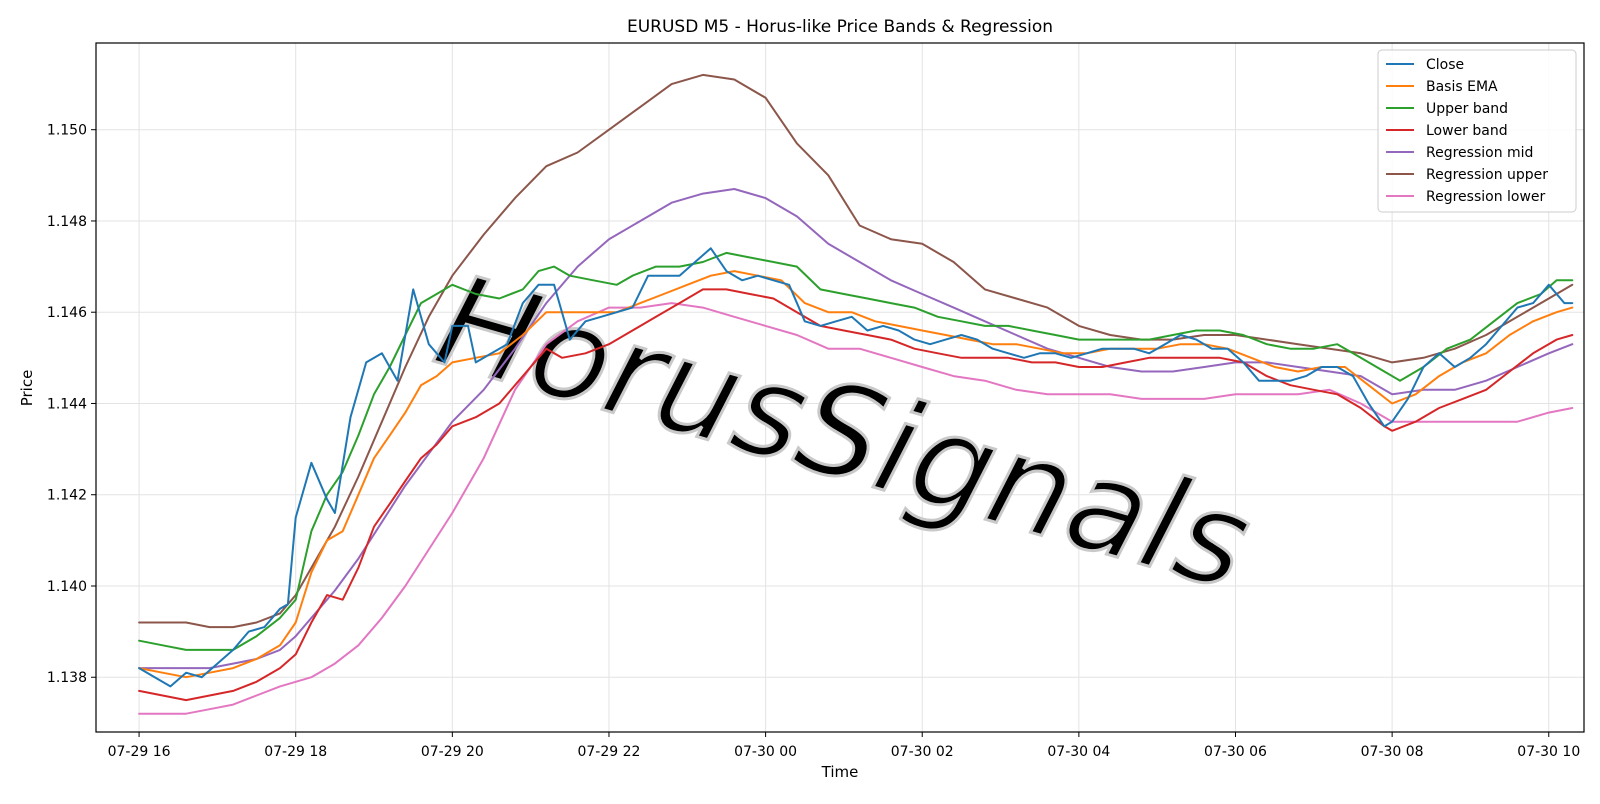 The width and height of the screenshot is (1600, 804). Describe the element at coordinates (67, 313) in the screenshot. I see `y-tick-label: 1.146` at that location.